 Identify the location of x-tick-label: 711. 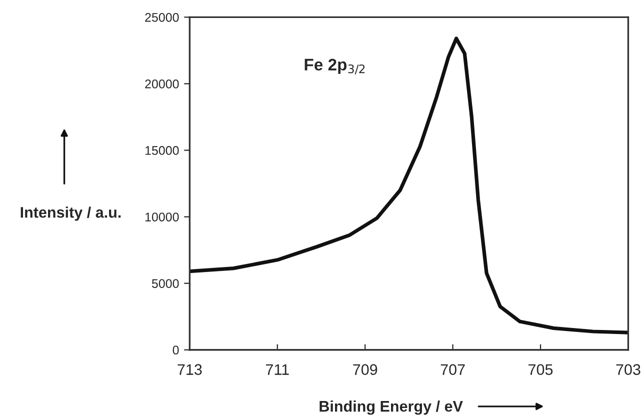
(277, 369).